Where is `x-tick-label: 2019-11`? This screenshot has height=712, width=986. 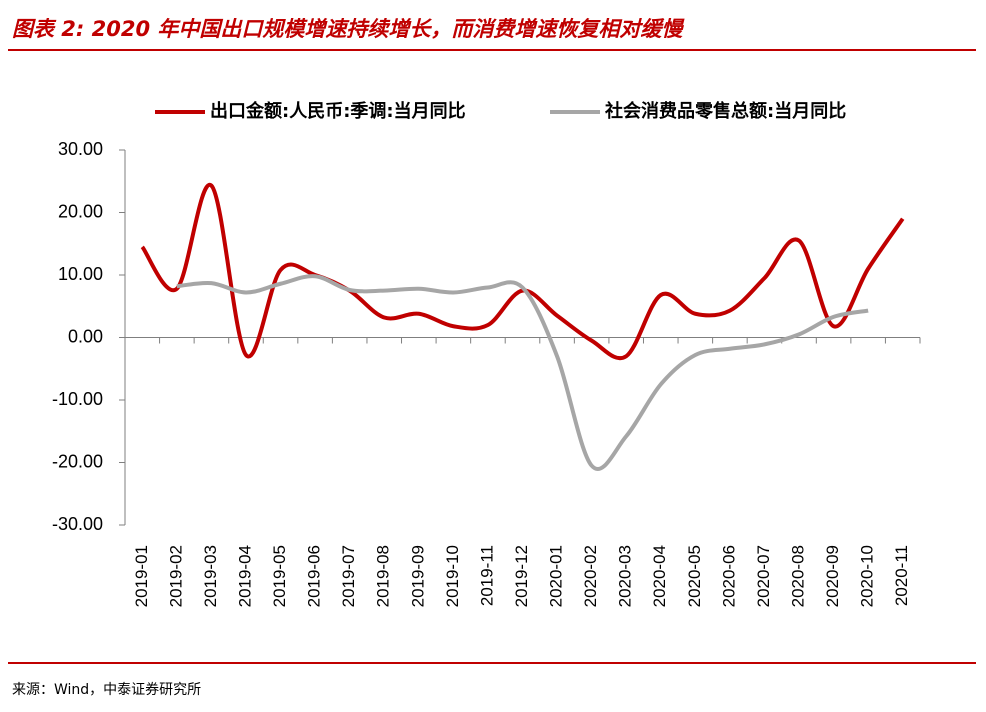
x-tick-label: 2019-11 is located at coordinates (486, 575).